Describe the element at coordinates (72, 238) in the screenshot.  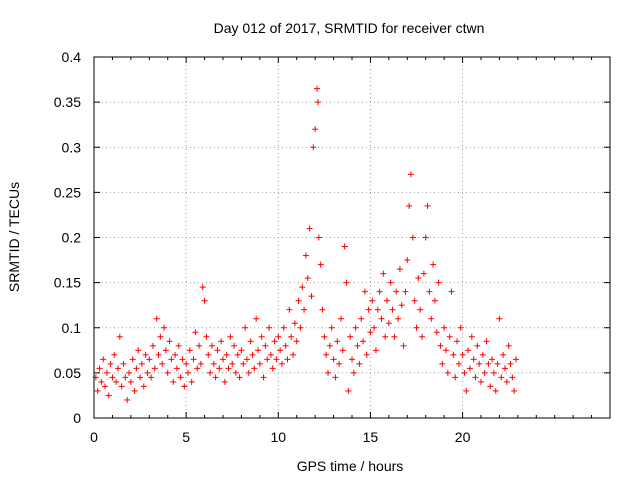
I see `y-tick-label: 0.2` at that location.